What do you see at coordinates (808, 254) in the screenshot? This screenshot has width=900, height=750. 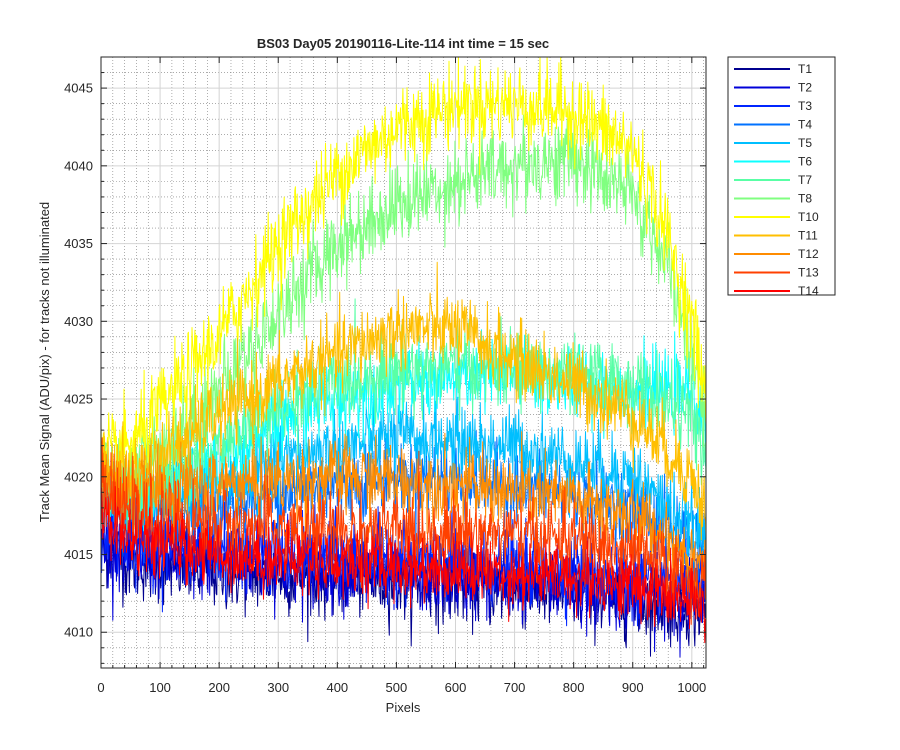 I see `legend-label-t12: T12` at bounding box center [808, 254].